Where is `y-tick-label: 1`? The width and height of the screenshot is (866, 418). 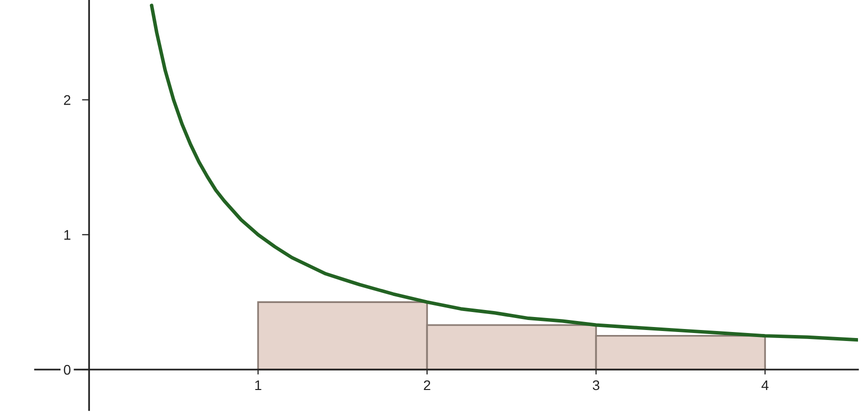 y-tick-label: 1 is located at coordinates (67, 235).